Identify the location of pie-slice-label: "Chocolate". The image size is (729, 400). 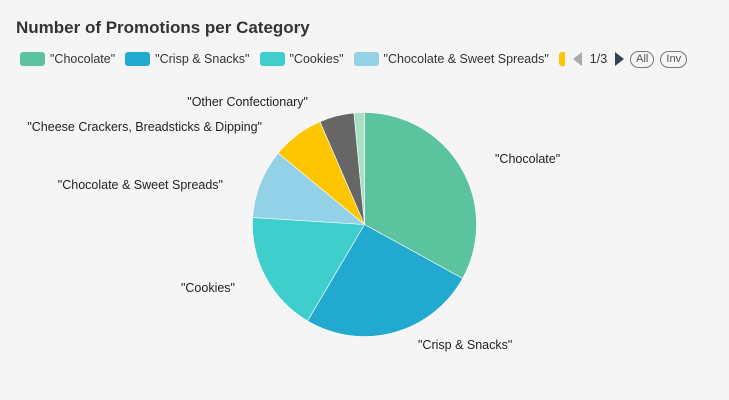
(527, 159).